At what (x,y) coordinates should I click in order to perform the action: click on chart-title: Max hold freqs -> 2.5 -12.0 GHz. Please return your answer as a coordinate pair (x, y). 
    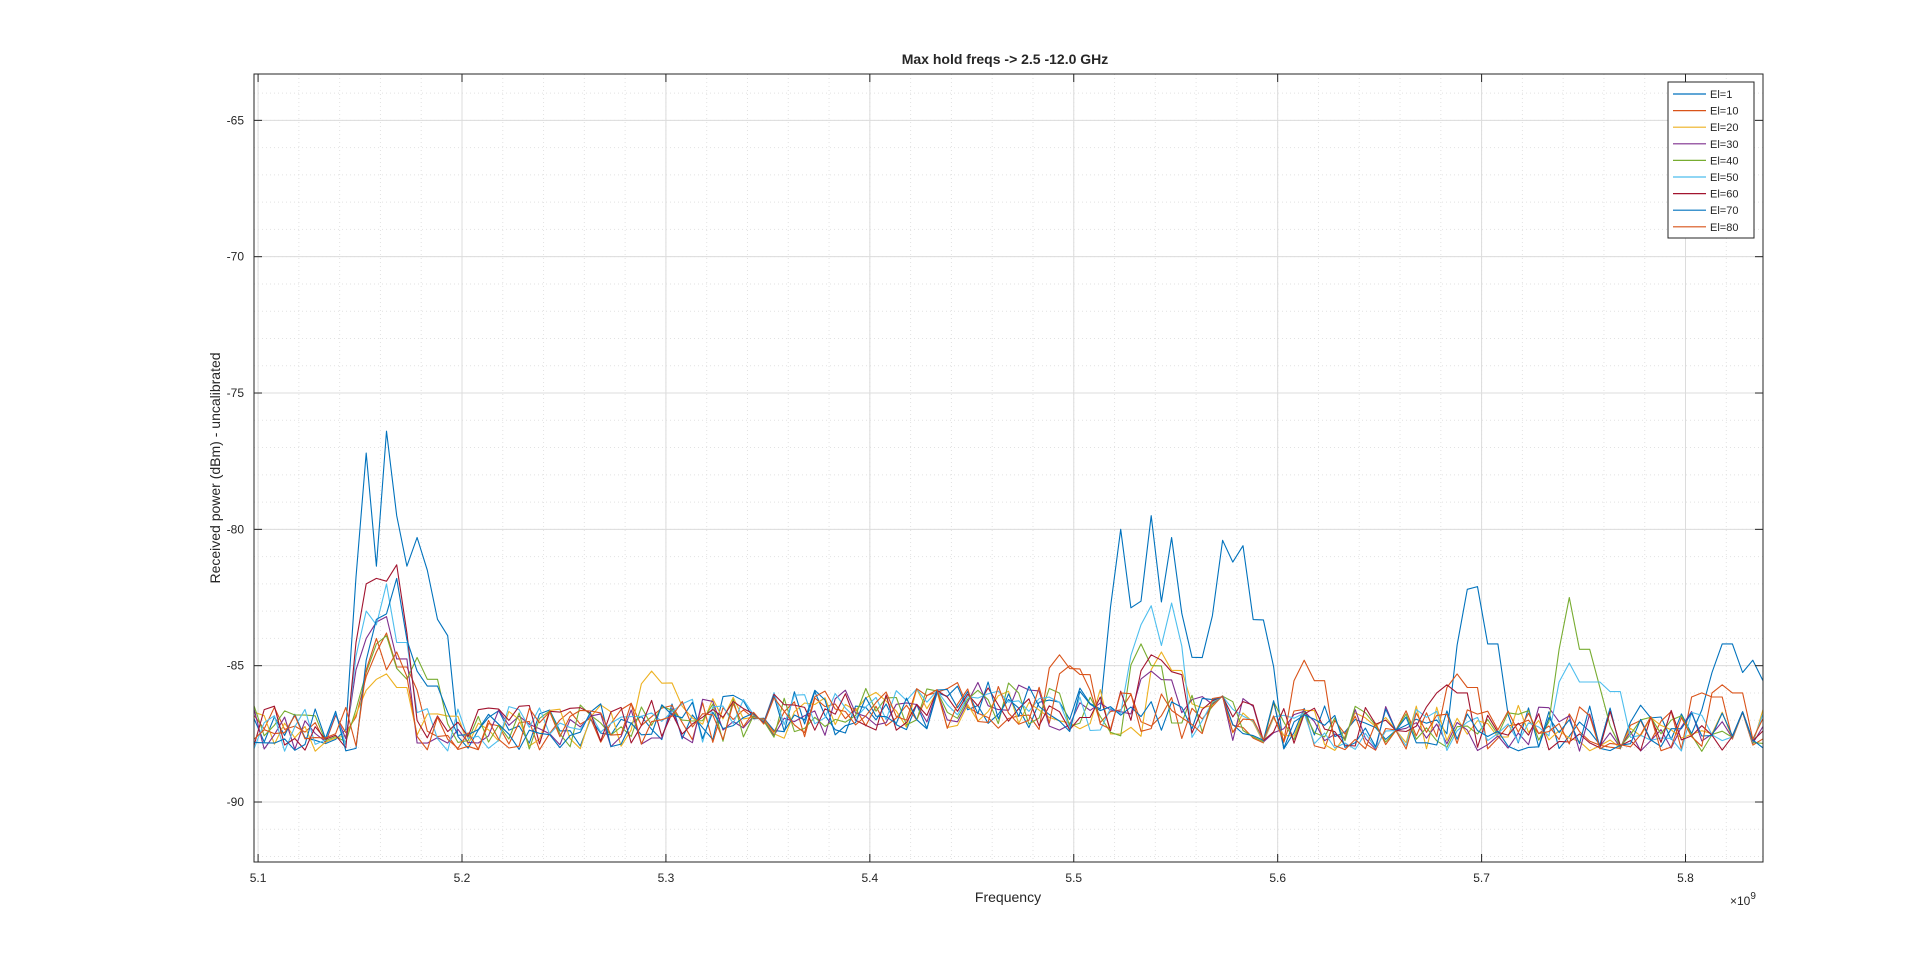
    Looking at the image, I should click on (1005, 59).